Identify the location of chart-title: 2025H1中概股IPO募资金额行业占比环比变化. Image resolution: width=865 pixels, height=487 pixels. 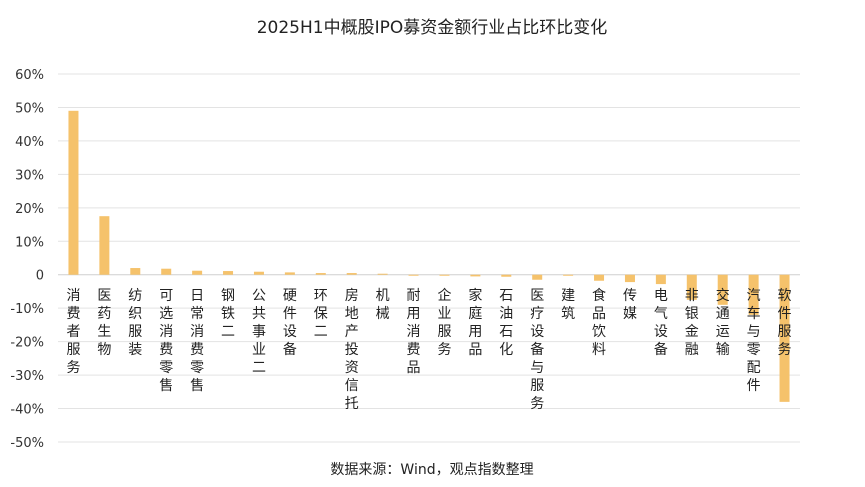
(432, 28).